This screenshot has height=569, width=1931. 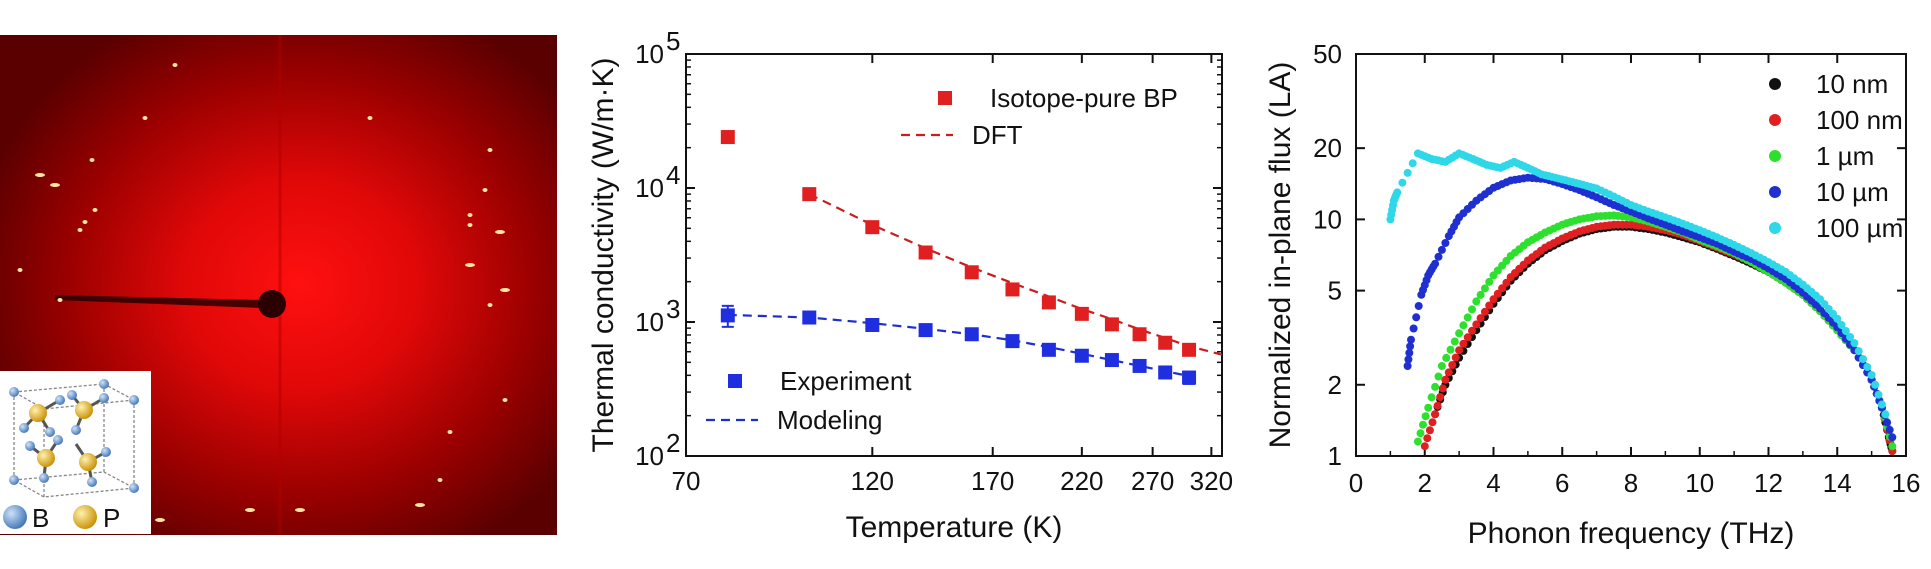 What do you see at coordinates (1335, 385) in the screenshot?
I see `y-tick-label: 2` at bounding box center [1335, 385].